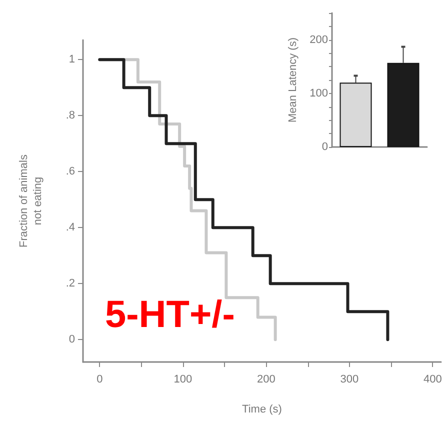 The width and height of the screenshot is (445, 437). What do you see at coordinates (266, 380) in the screenshot?
I see `x-tick-label: 200` at bounding box center [266, 380].